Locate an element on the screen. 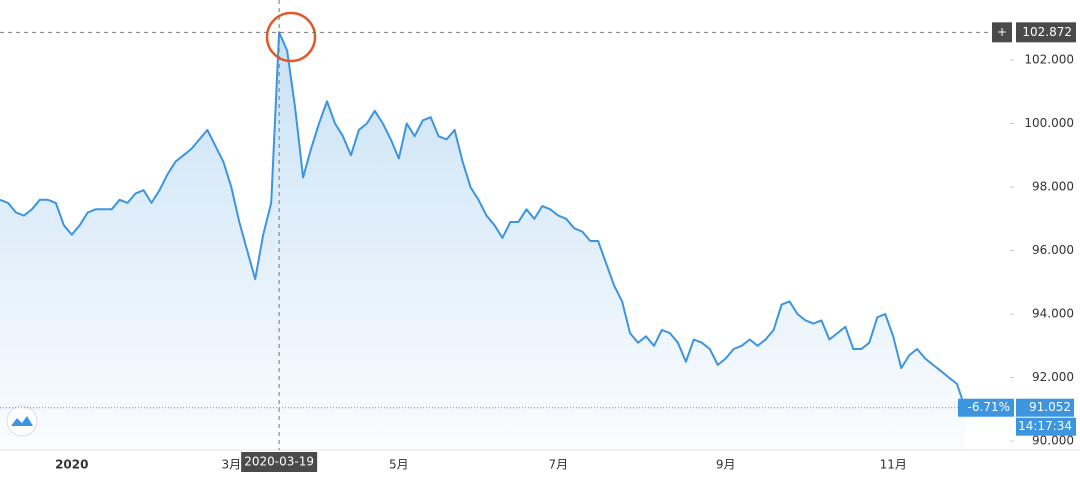  highlight-circle is located at coordinates (291, 37).